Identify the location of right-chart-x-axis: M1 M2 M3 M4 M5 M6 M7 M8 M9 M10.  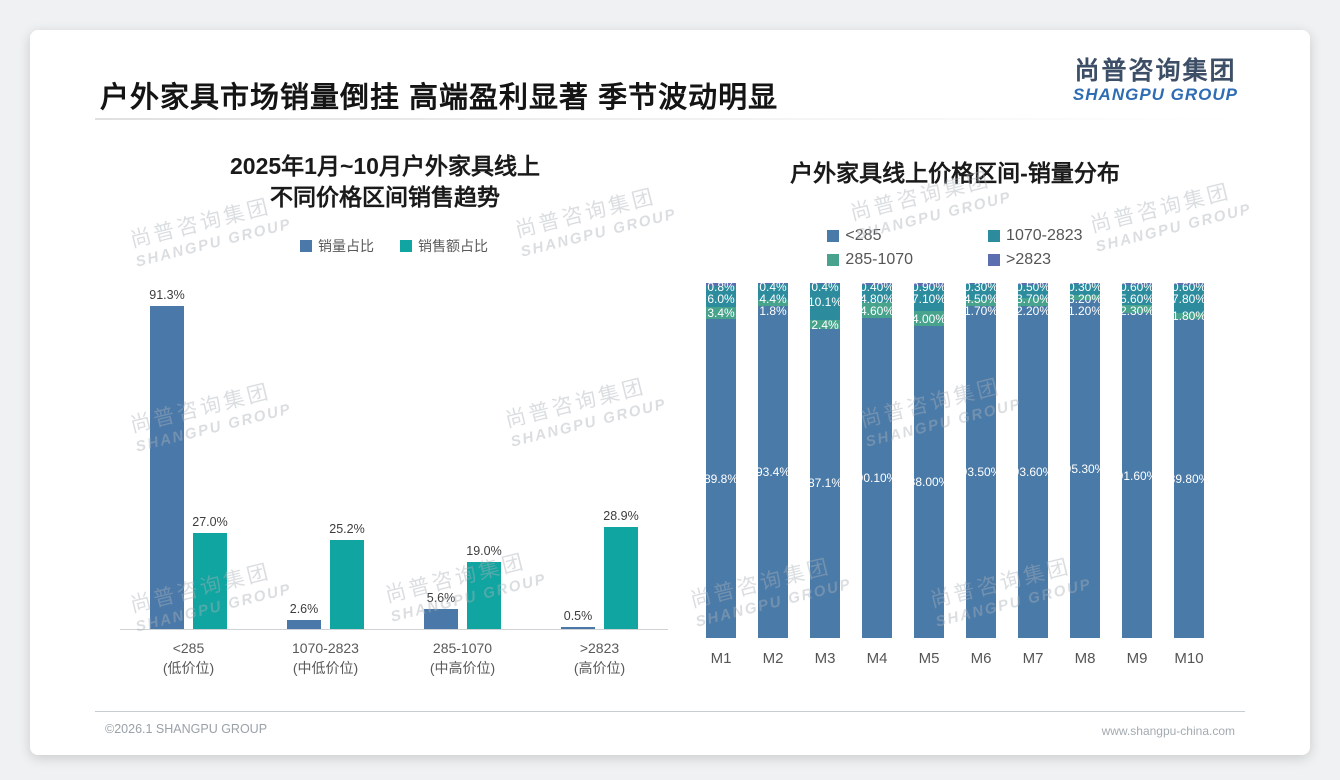
(955, 658).